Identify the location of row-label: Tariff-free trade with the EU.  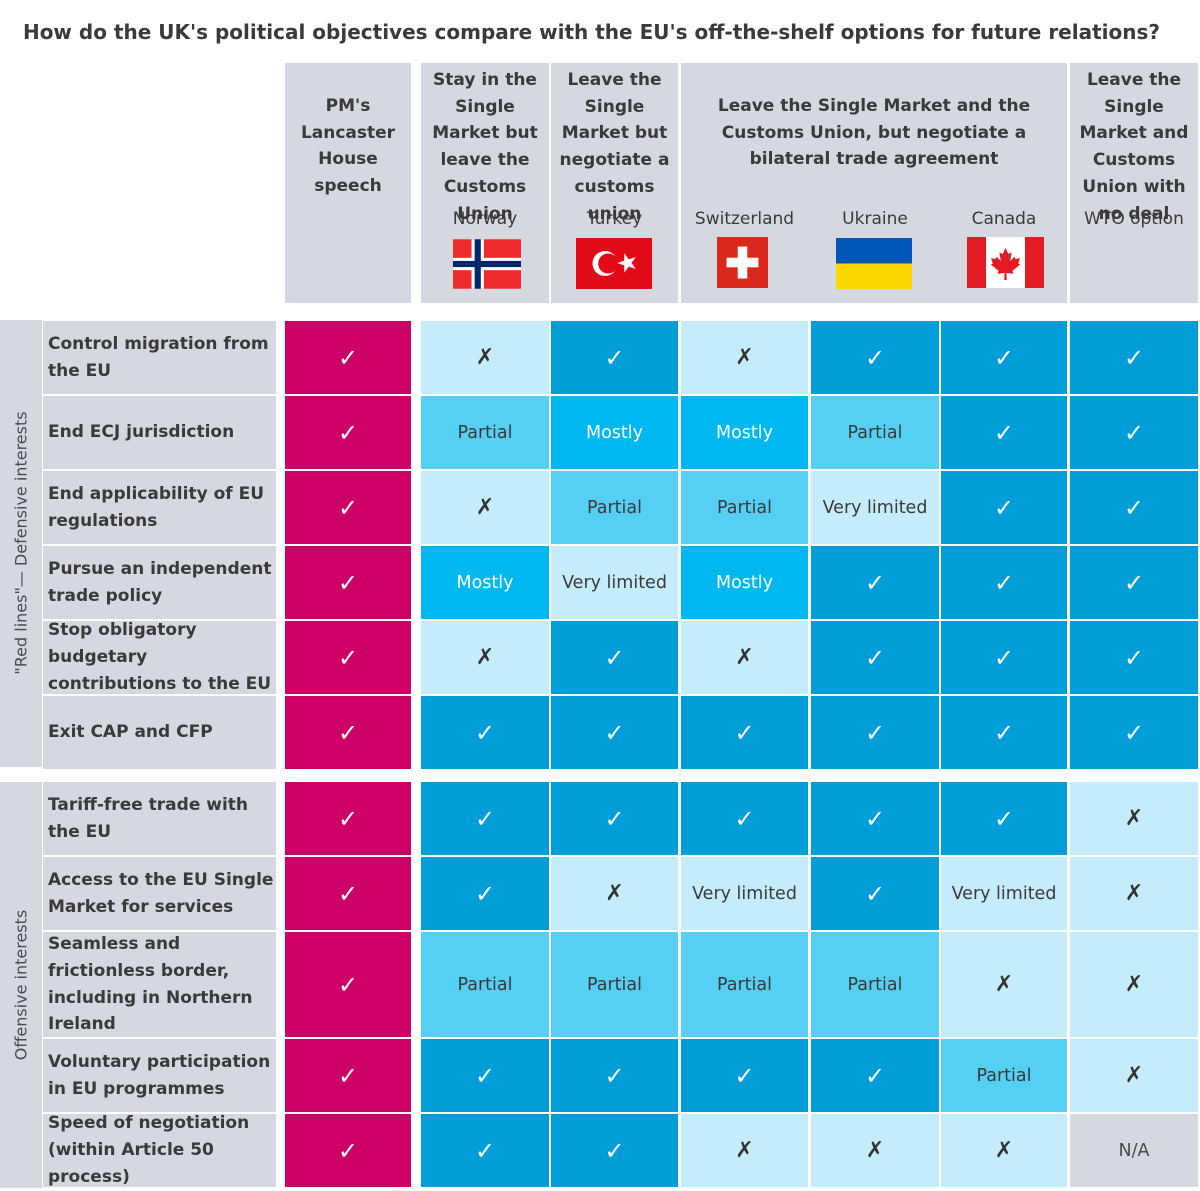
(159, 818).